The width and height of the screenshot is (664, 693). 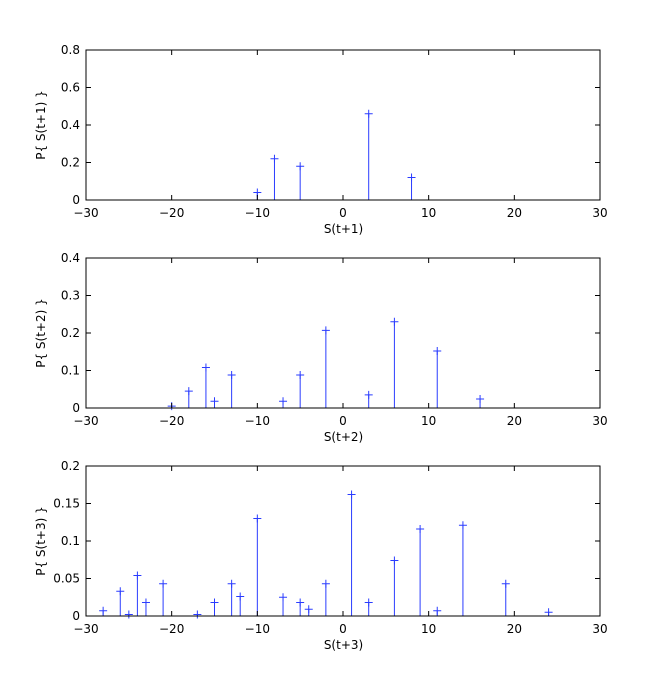 I want to click on y-tick-label-2-5: 0.4, so click(x=70, y=258).